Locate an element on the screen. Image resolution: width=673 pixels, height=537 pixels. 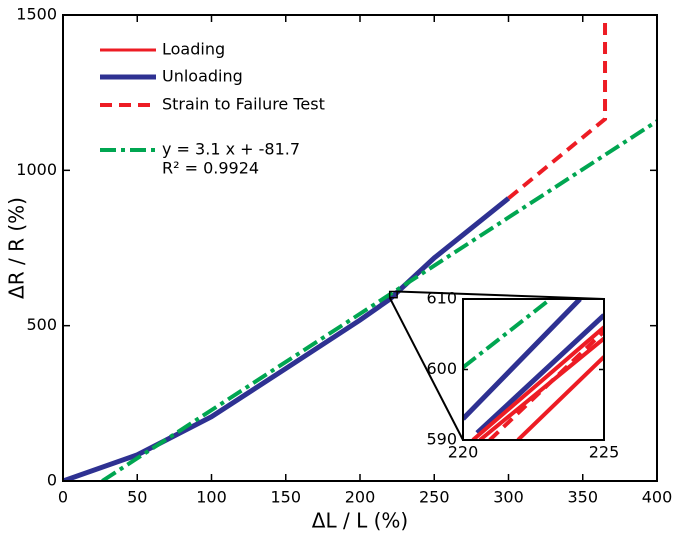
y-tick-label: 1000 is located at coordinates (36, 169).